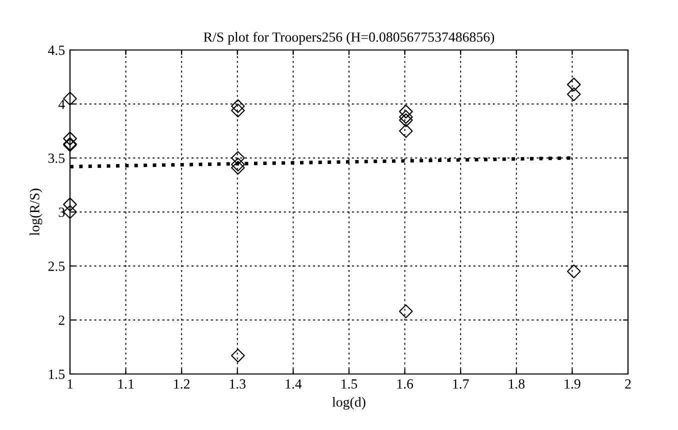 Image resolution: width=678 pixels, height=430 pixels. Describe the element at coordinates (61, 320) in the screenshot. I see `y-tick-label: 2` at that location.